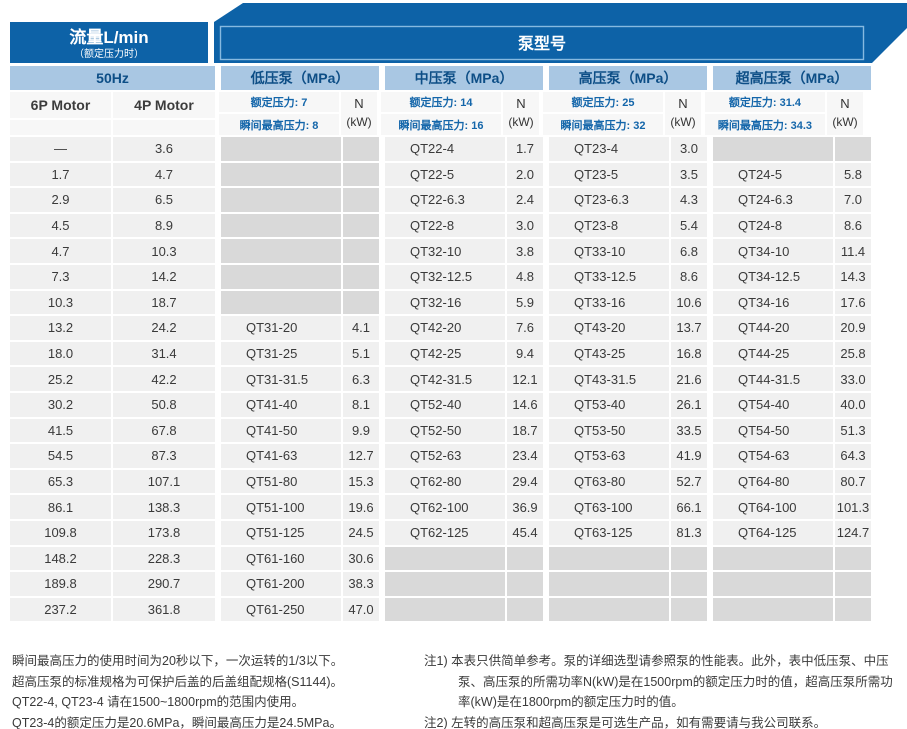 Image resolution: width=907 pixels, height=729 pixels. Describe the element at coordinates (609, 507) in the screenshot. I see `pump-model-cell: QT63-100` at that location.